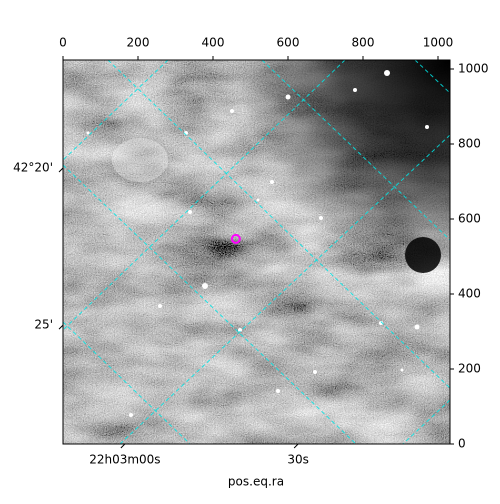 This screenshot has width=500, height=504. I want to click on left-tick-label: 25', so click(43, 325).